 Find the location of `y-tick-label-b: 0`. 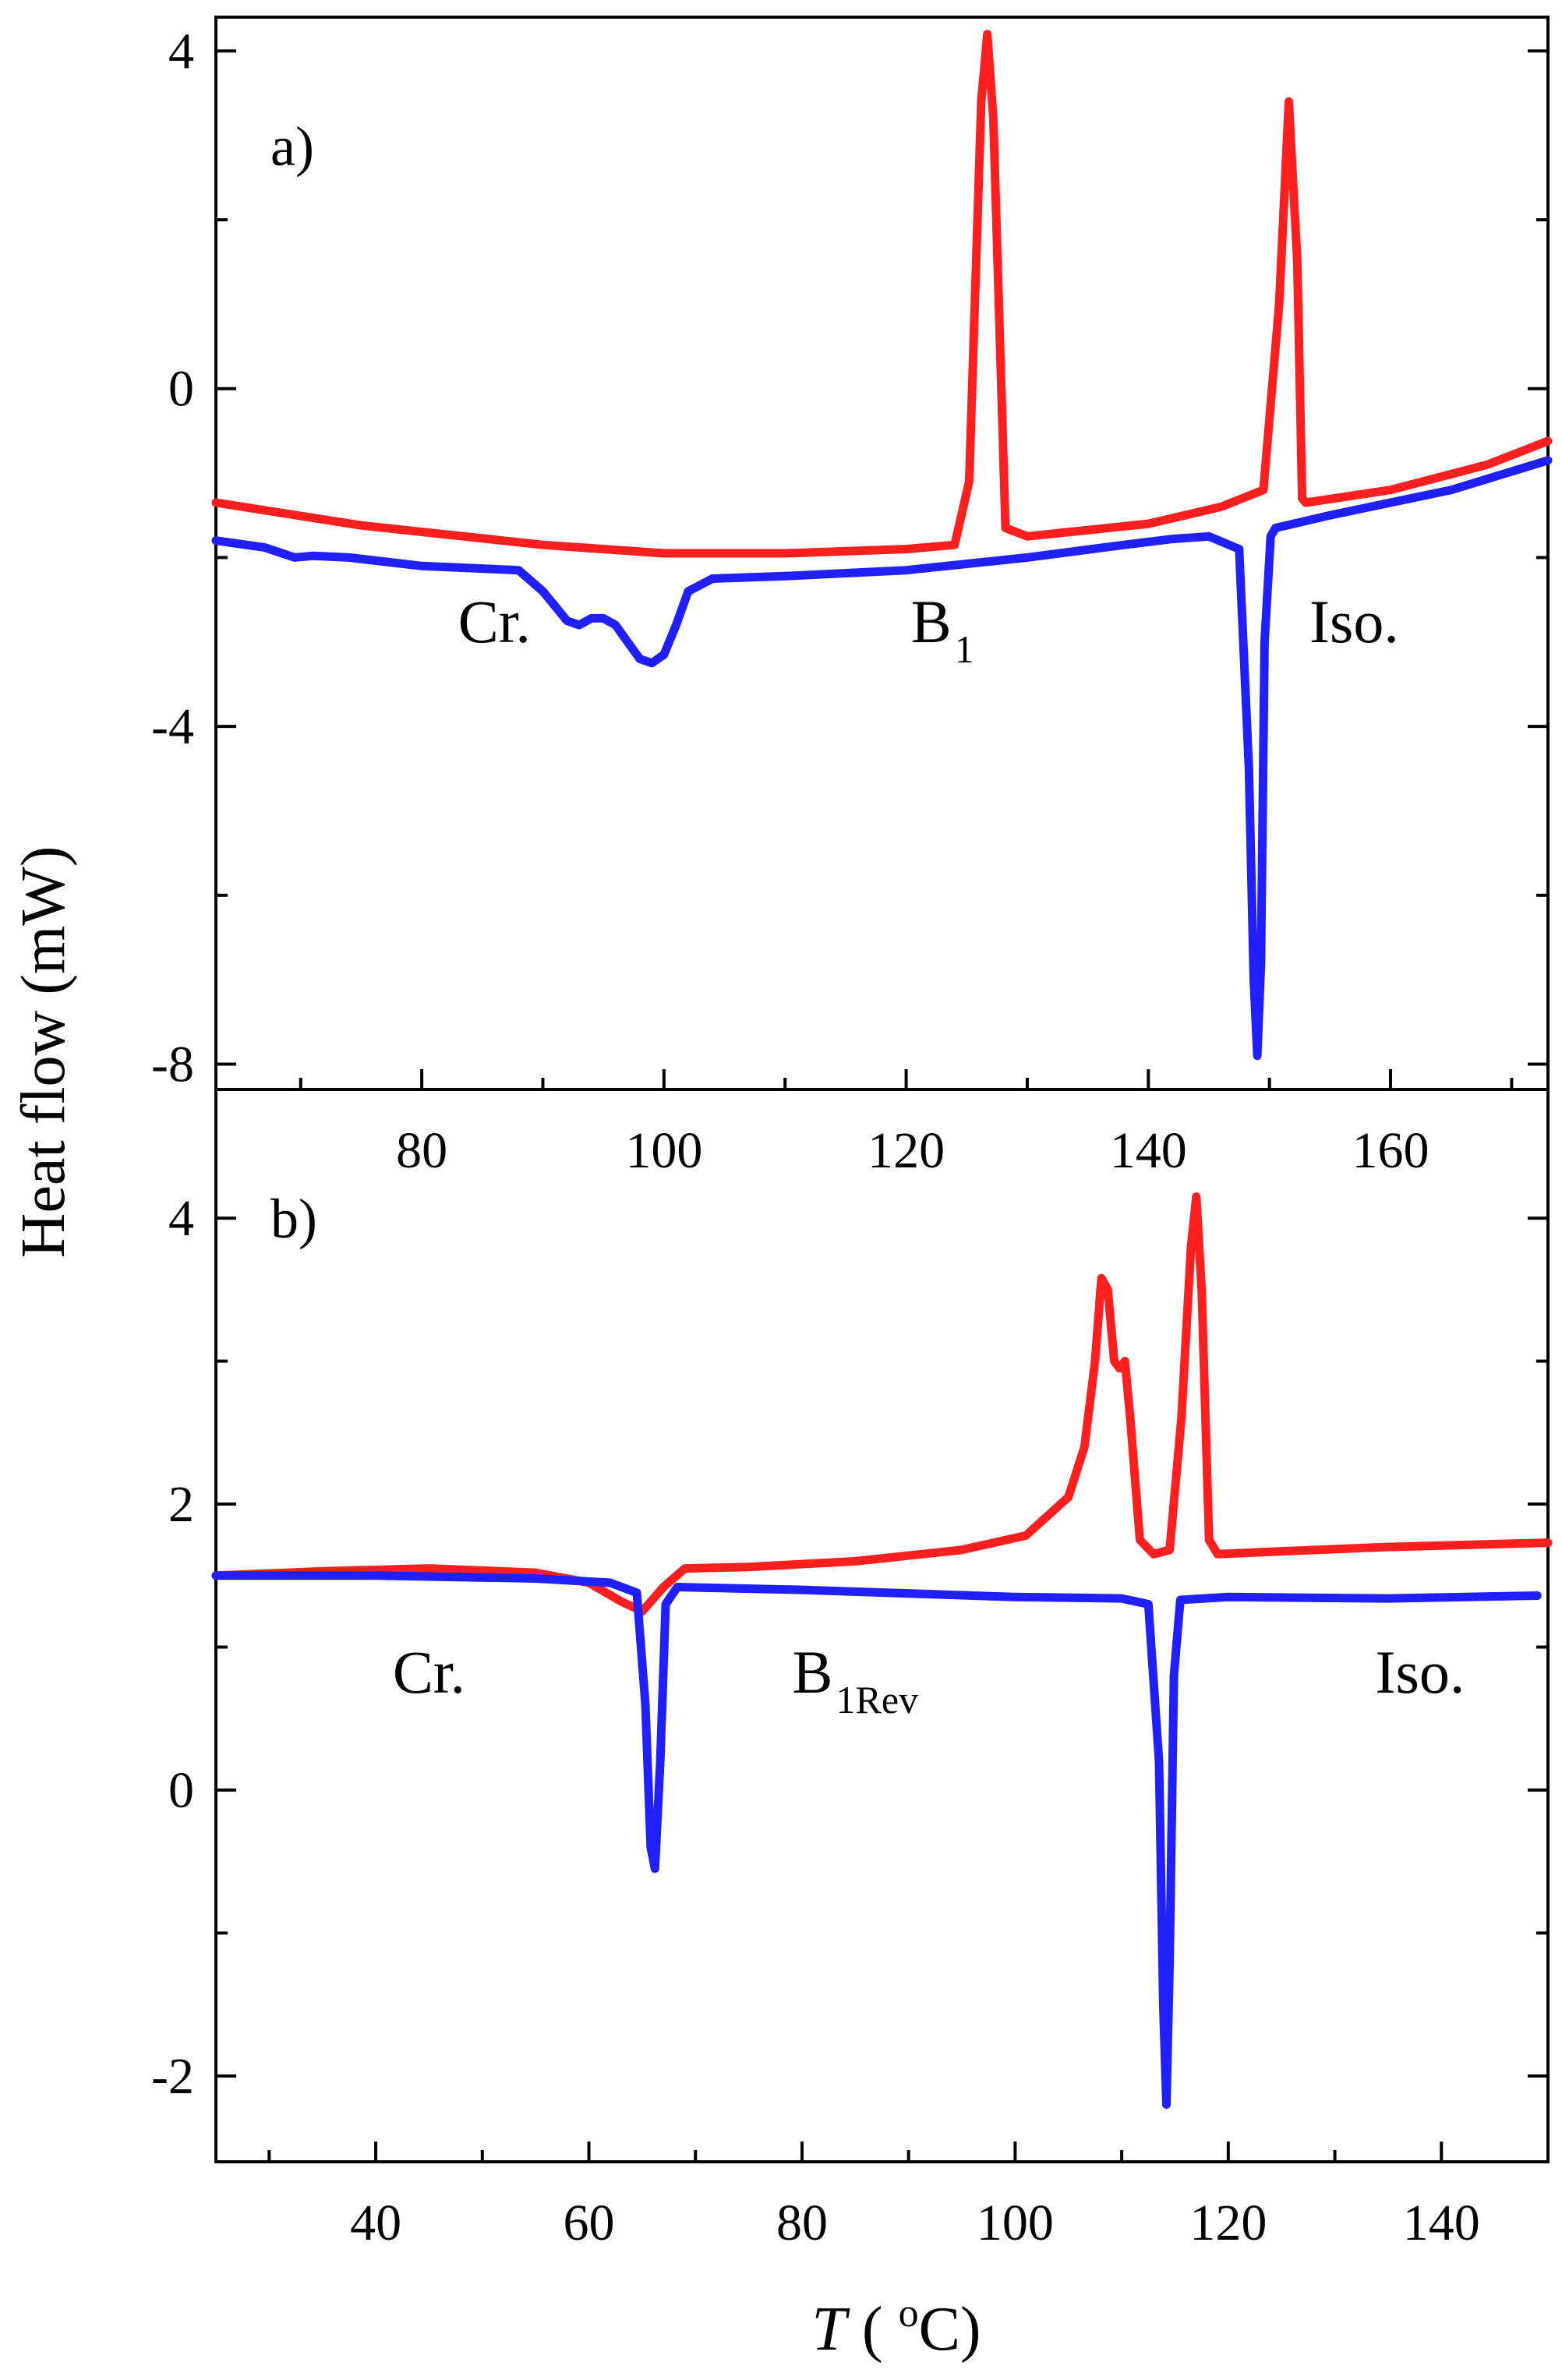

y-tick-label-b: 0 is located at coordinates (181, 1790).